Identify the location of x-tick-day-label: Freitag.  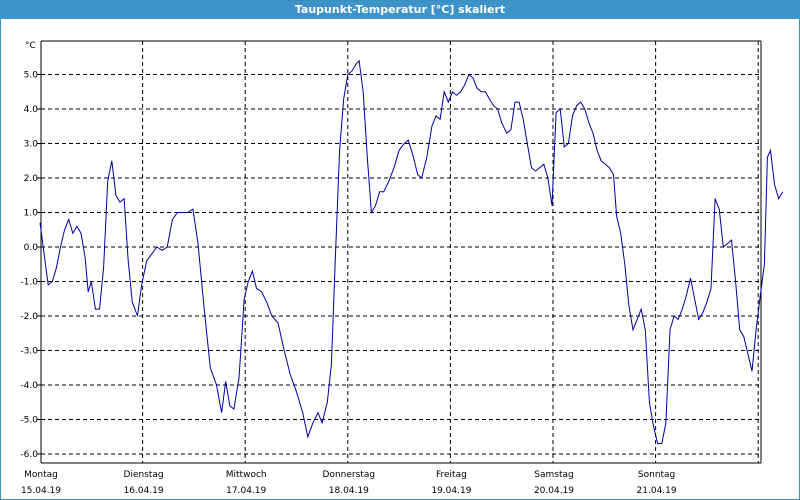
(451, 475).